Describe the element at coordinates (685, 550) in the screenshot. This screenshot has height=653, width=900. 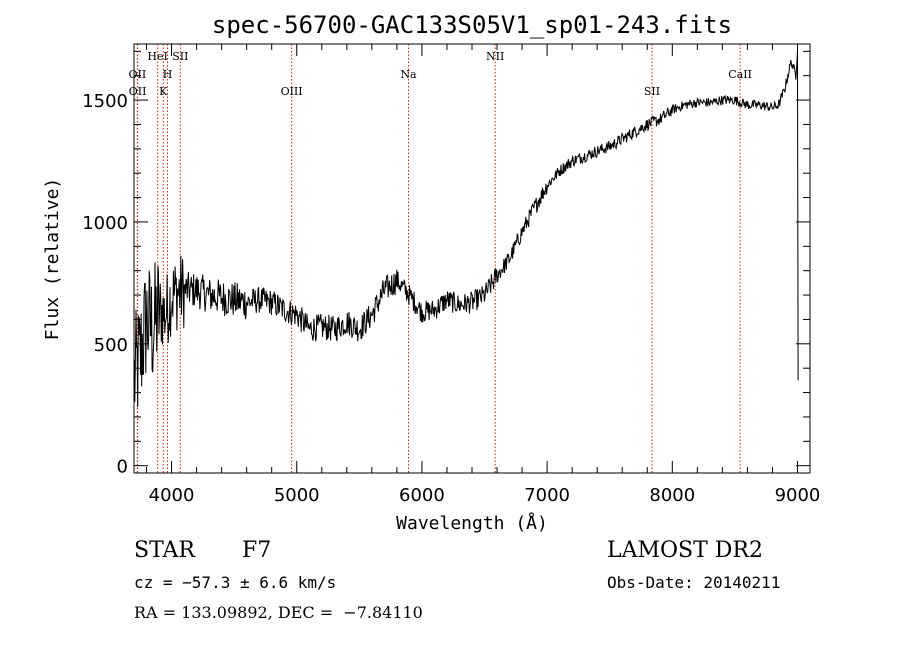
I see `survey-name: LAMOST DR2` at that location.